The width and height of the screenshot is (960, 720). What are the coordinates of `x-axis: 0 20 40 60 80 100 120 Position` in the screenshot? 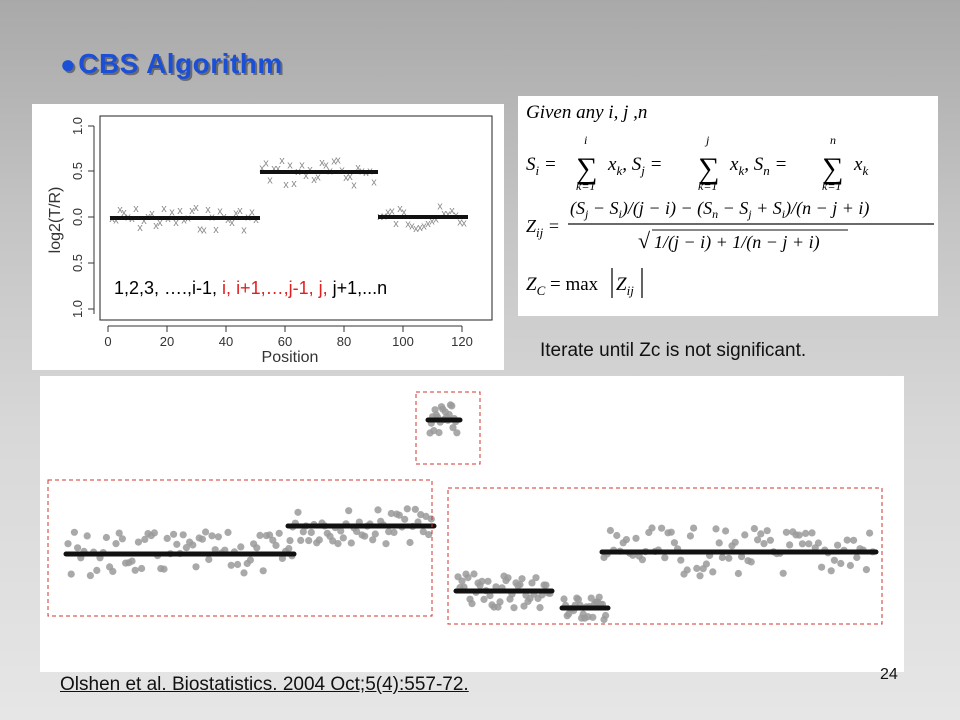 It's located at (288, 345).